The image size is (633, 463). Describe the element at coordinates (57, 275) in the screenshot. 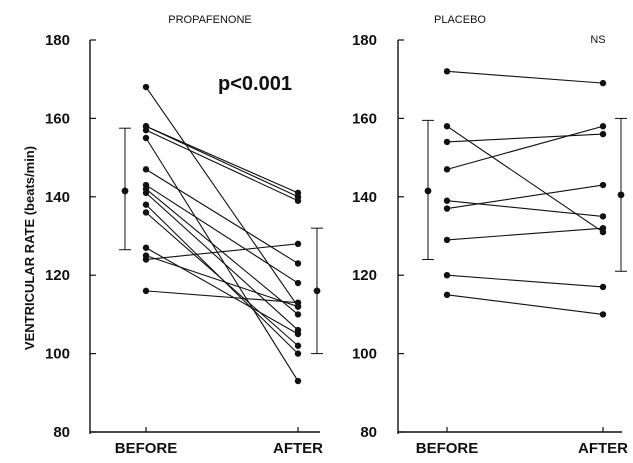

I see `propafenone-y-tick-label: 120` at that location.